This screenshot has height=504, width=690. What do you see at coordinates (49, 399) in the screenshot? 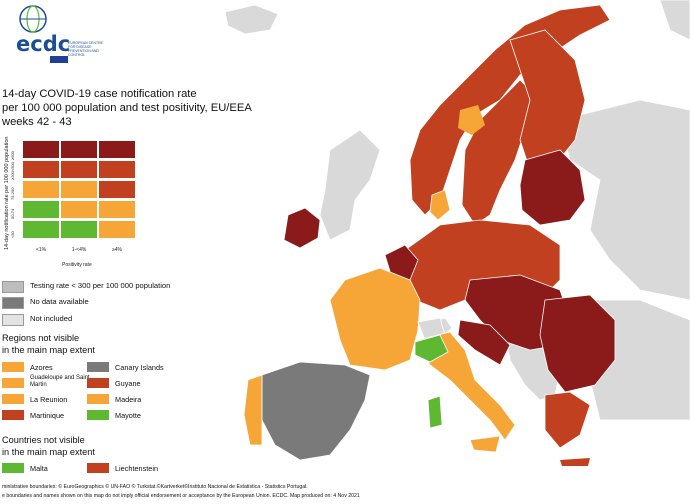
I see `region-left-label: La Reunion` at bounding box center [49, 399].